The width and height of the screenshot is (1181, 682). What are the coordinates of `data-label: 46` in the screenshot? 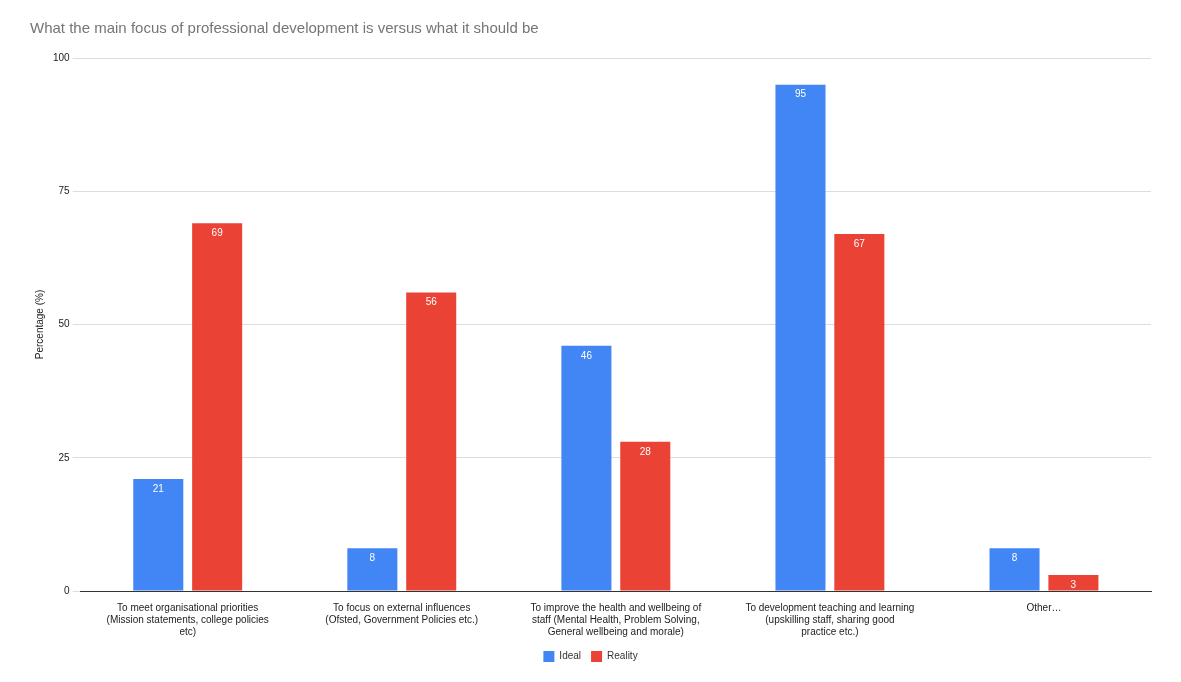 It's located at (586, 355).